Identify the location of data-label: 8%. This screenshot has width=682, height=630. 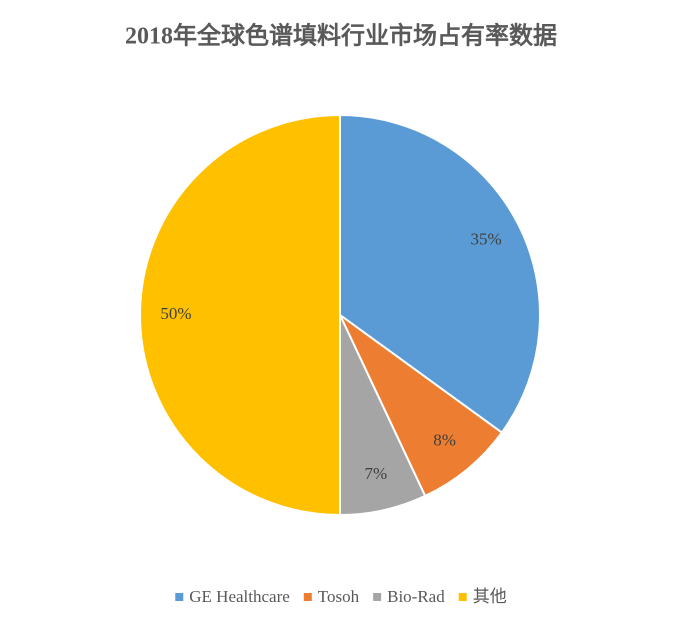
(444, 439).